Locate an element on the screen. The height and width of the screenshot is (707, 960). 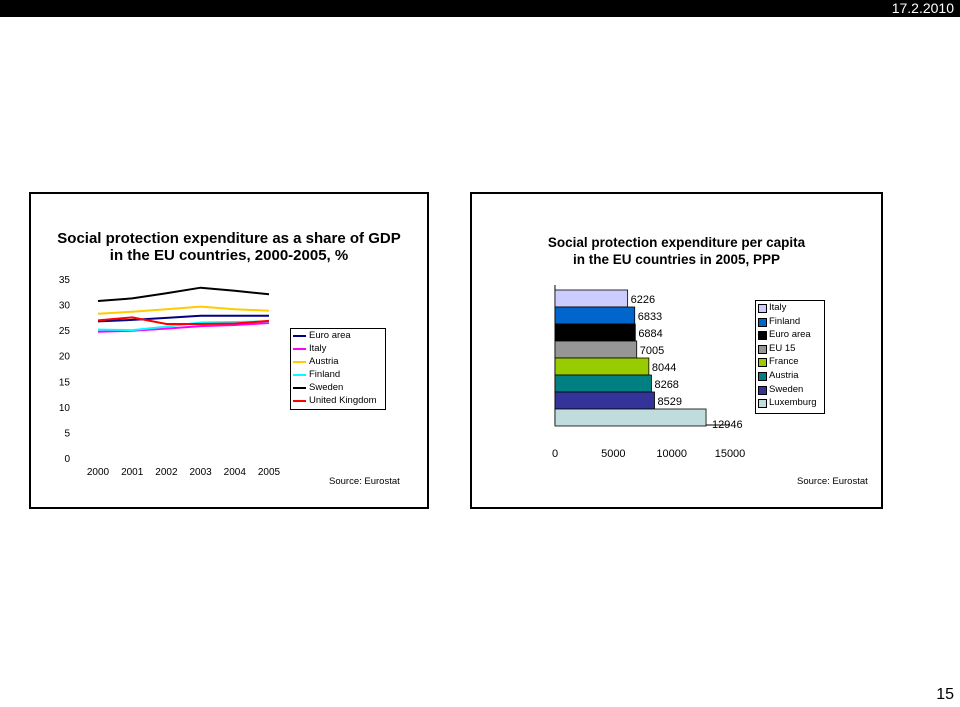
legend-item: France is located at coordinates (790, 362).